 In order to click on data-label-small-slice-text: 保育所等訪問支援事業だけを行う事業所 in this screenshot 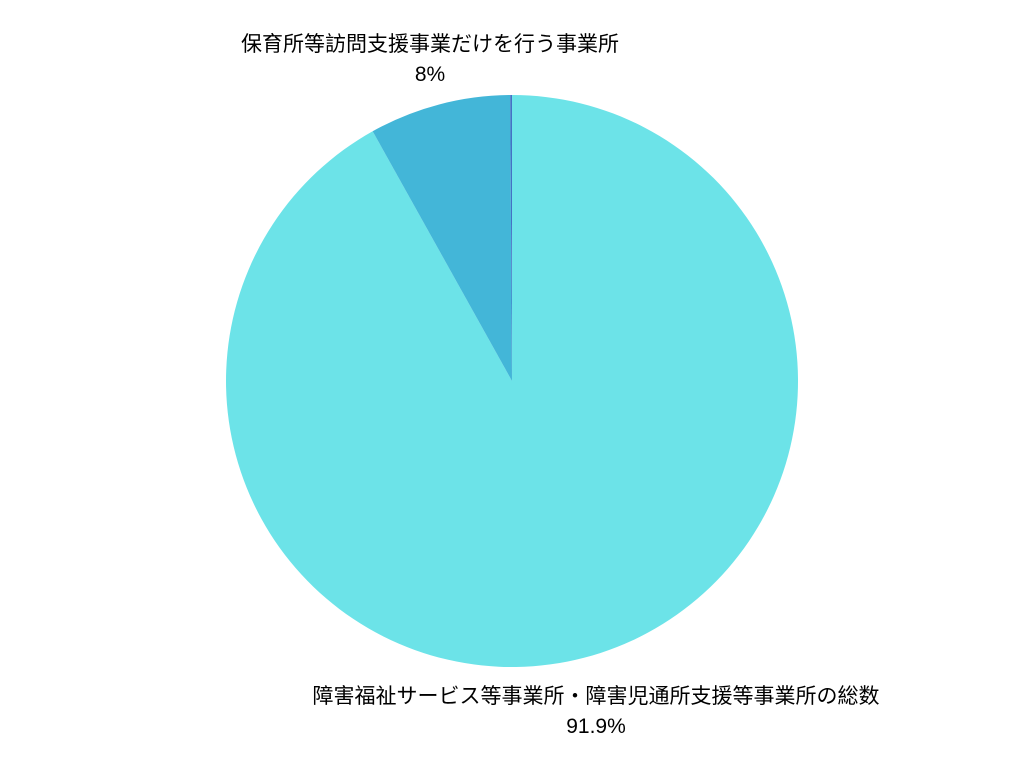, I will do `click(430, 44)`.